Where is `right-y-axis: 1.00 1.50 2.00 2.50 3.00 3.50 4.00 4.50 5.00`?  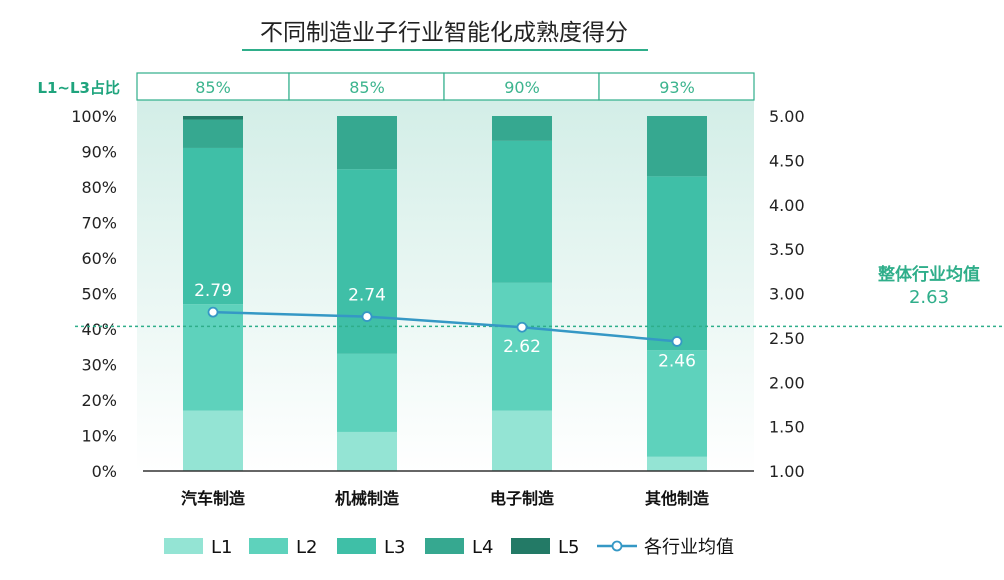 right-y-axis: 1.00 1.50 2.00 2.50 3.00 3.50 4.00 4.50 5.00 is located at coordinates (787, 294).